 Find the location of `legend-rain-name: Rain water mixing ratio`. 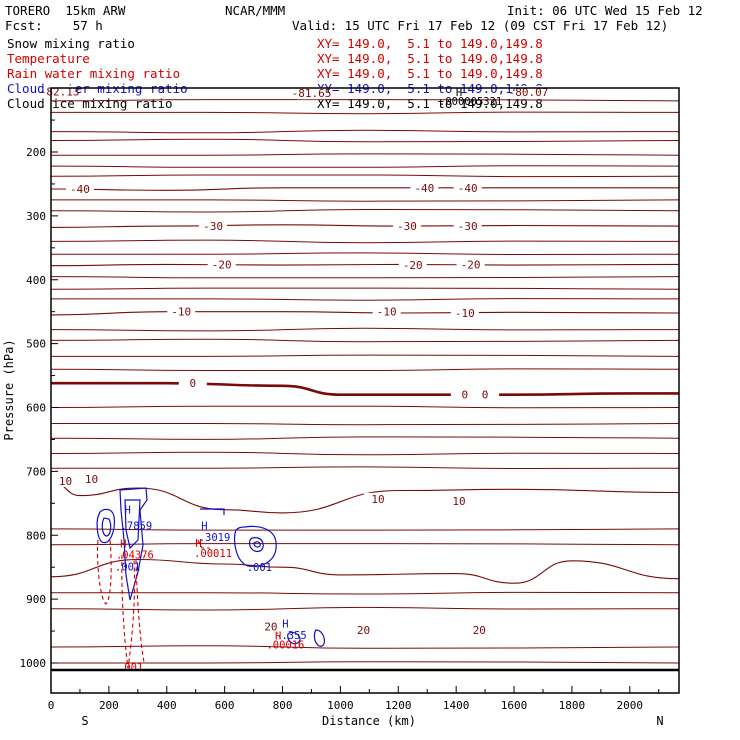

legend-rain-name: Rain water mixing ratio is located at coordinates (94, 73).